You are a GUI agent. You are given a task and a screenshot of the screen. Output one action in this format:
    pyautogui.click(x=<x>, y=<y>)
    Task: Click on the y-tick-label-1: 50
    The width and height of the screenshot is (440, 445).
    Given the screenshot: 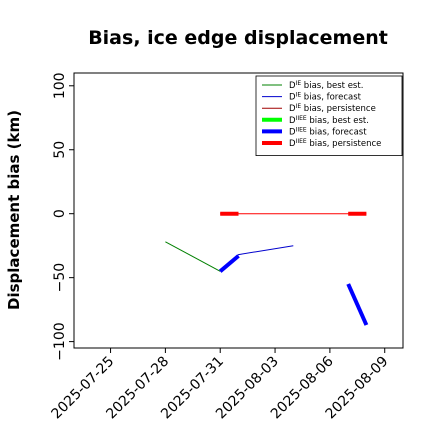 What is the action you would take?
    pyautogui.click(x=60, y=150)
    